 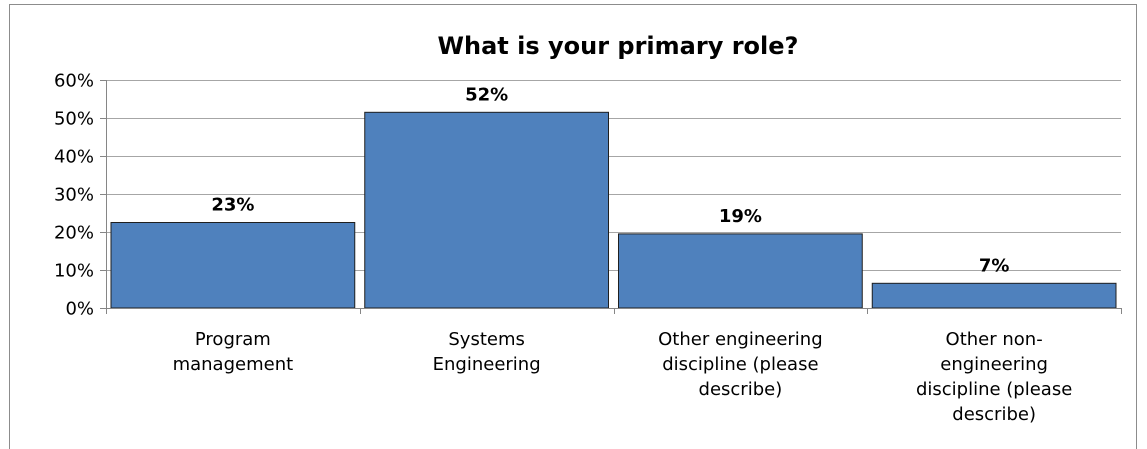 I want to click on y-tick-labels: 0% 10% 20% 30% 40% 50% 60%, so click(x=74, y=195).